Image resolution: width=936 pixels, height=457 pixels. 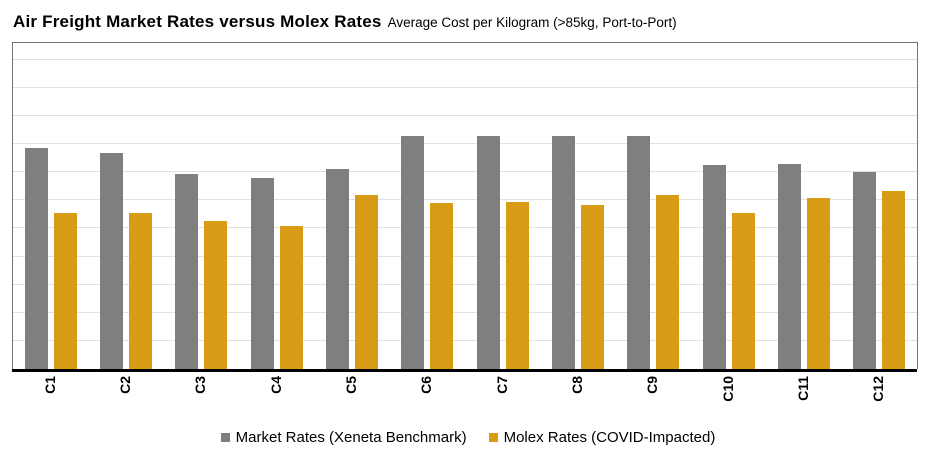 What do you see at coordinates (200, 397) in the screenshot?
I see `x-axis-label-cell: C3` at bounding box center [200, 397].